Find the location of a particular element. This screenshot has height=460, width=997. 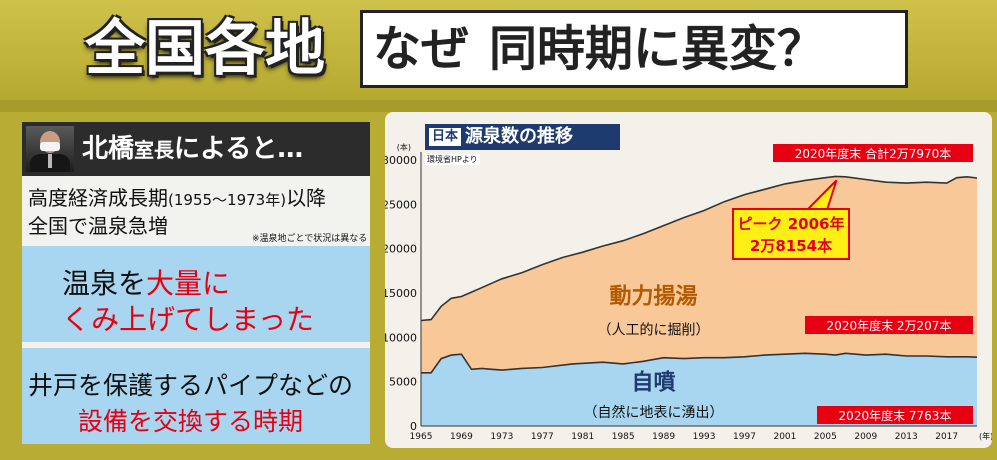

reason-box-2: 井戸を保護するパイプなどの 設備を交換する時期 is located at coordinates (196, 396).